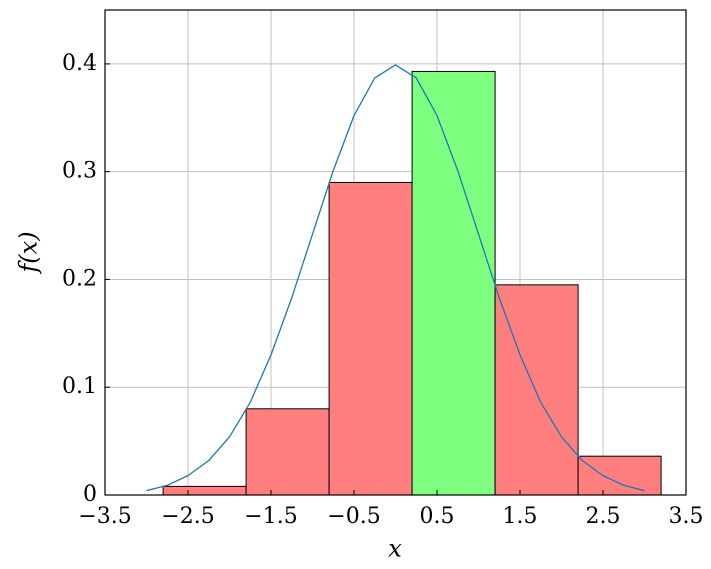  What do you see at coordinates (29, 252) in the screenshot?
I see `y-axis-label: f(x)` at bounding box center [29, 252].